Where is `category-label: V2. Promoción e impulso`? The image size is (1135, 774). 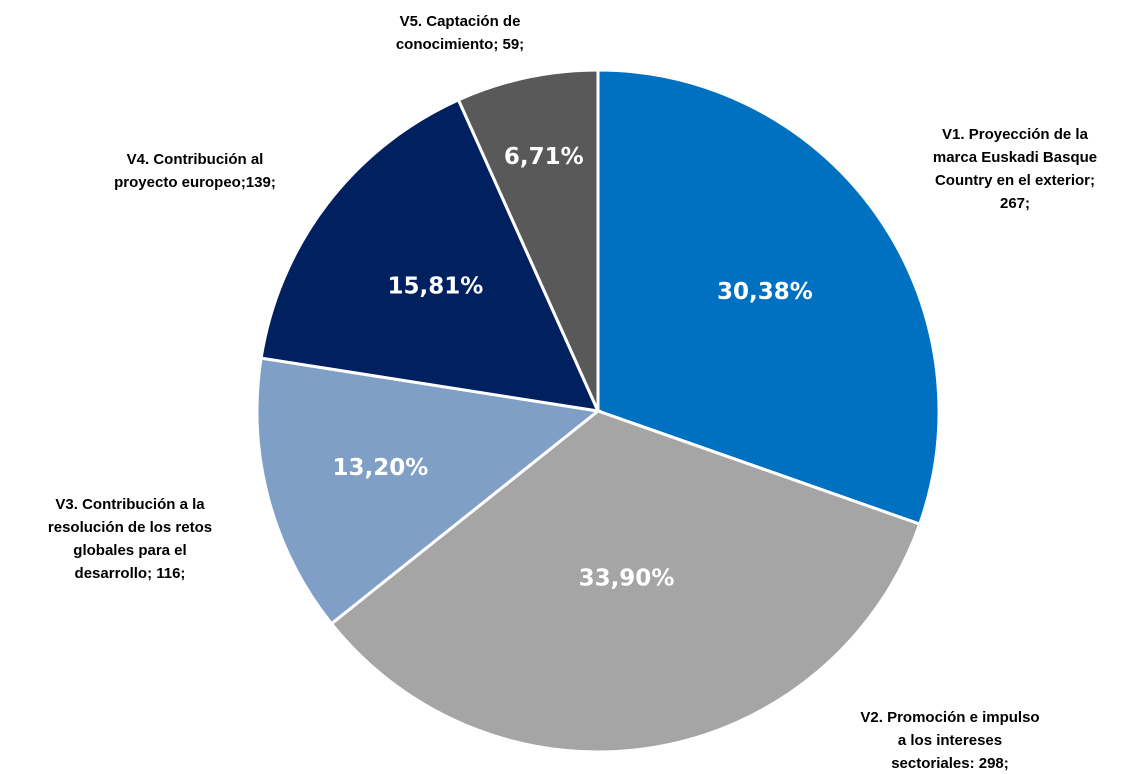 category-label: V2. Promoción e impulso is located at coordinates (949, 717).